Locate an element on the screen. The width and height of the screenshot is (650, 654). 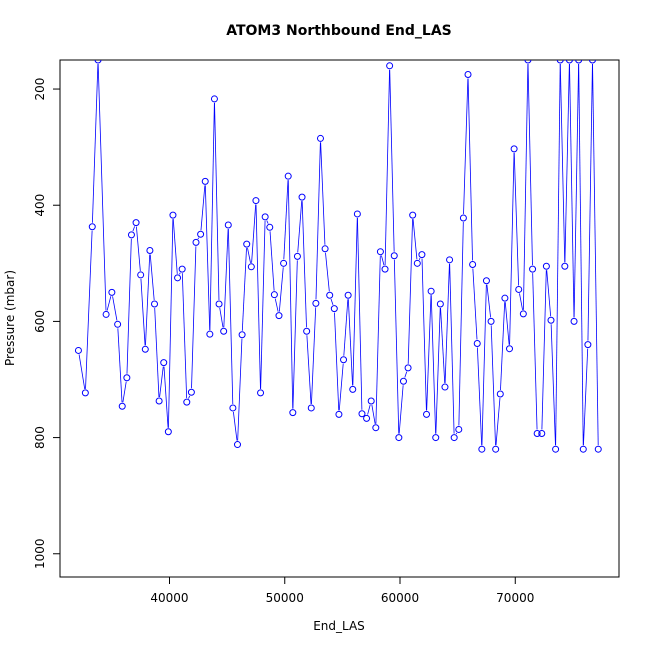
x-tick-label: 40000 is located at coordinates (169, 598).